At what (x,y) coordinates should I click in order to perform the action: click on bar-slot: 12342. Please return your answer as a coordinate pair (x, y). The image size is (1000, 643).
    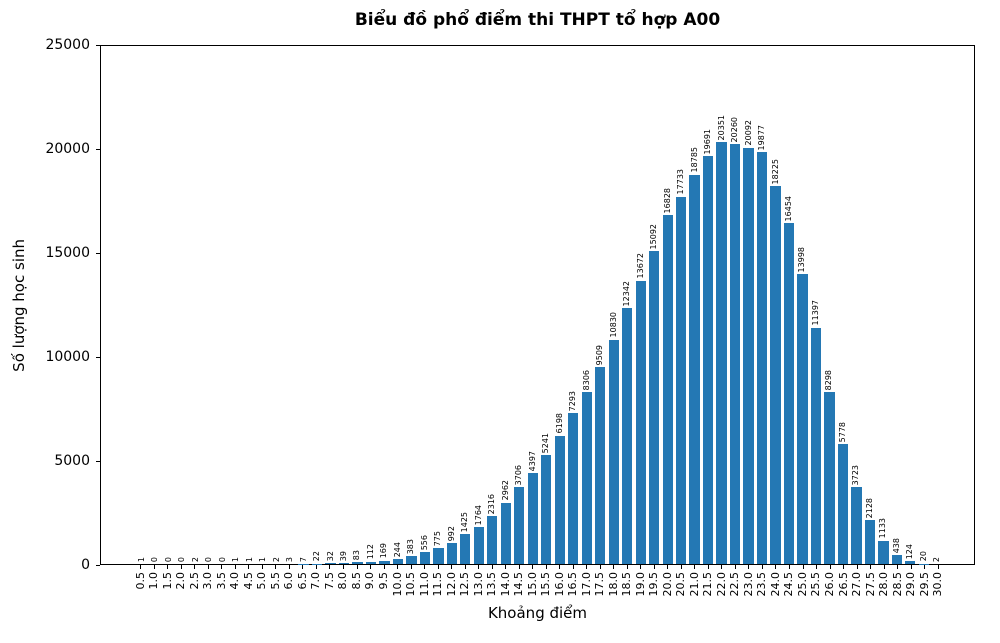
    Looking at the image, I should click on (626, 305).